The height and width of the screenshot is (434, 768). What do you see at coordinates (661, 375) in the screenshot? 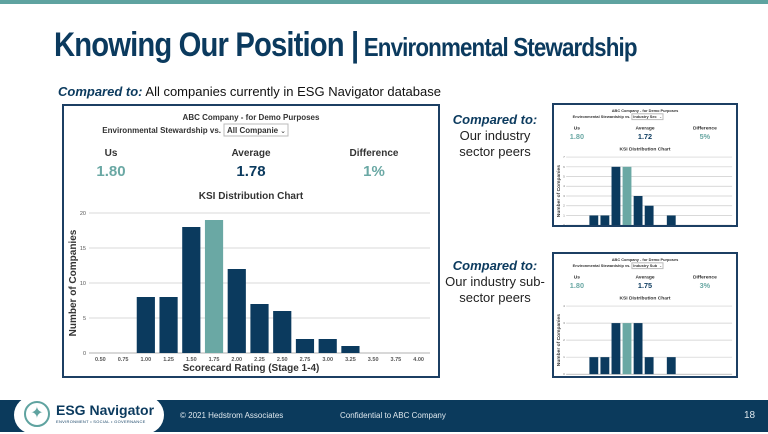
I see `x-tick-label: 2.50` at bounding box center [661, 375].